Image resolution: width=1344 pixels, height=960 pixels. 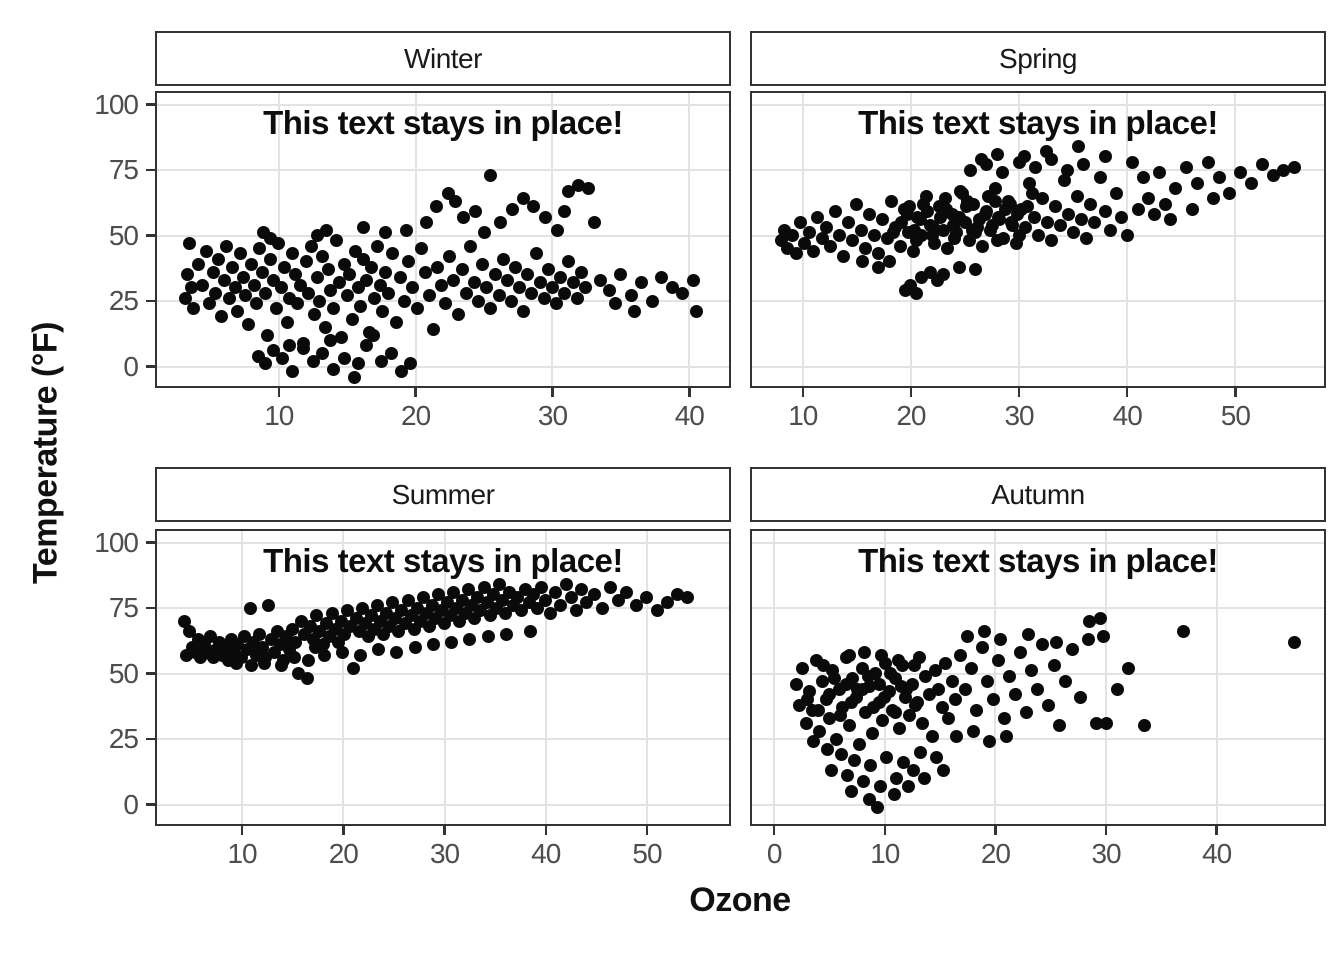 What do you see at coordinates (1127, 415) in the screenshot?
I see `x-tick-label: 40` at bounding box center [1127, 415].